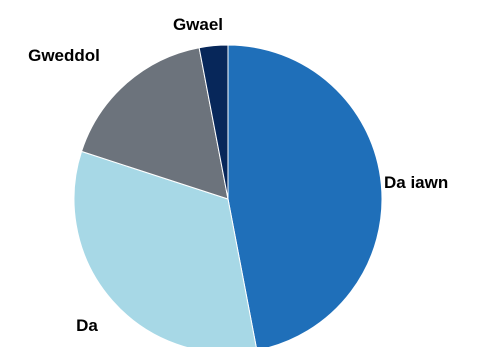 Image resolution: width=494 pixels, height=347 pixels. What do you see at coordinates (154, 123) in the screenshot?
I see `pie-slice-gweddol` at bounding box center [154, 123].